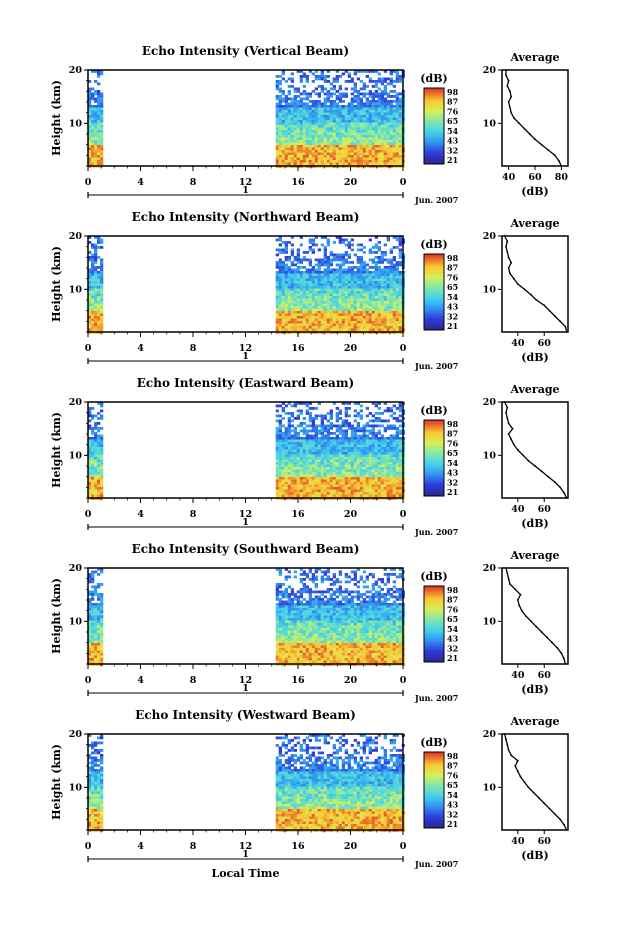 The width and height of the screenshot is (617, 929). I want to click on y-tick-label: 10, so click(76, 123).